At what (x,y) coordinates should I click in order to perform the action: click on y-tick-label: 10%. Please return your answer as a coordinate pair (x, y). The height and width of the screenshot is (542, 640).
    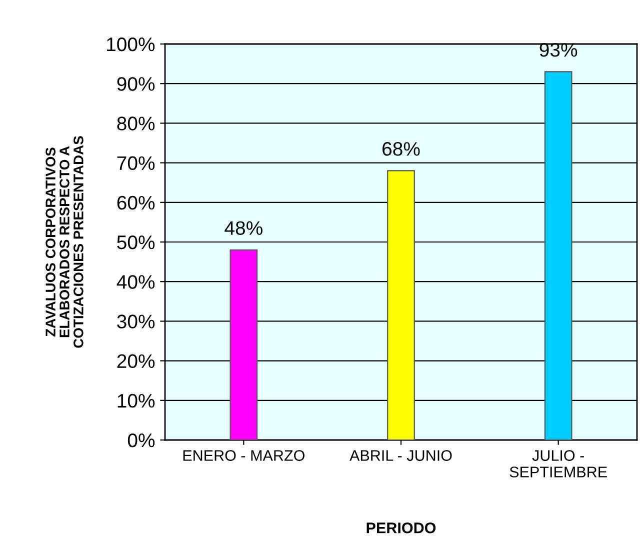
    Looking at the image, I should click on (136, 401).